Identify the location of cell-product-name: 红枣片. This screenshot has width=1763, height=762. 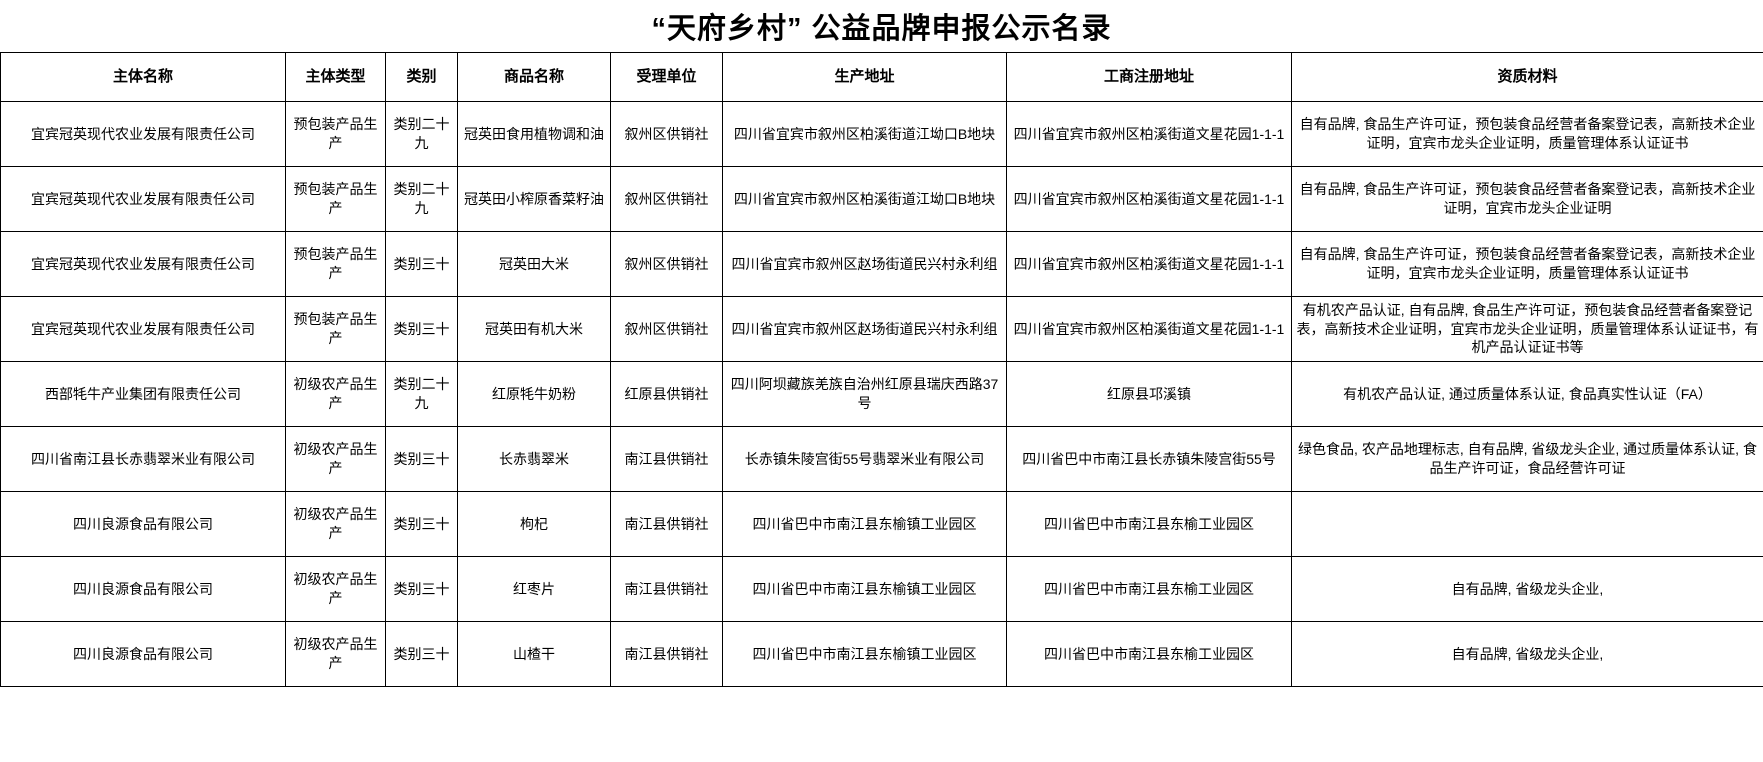
(534, 589).